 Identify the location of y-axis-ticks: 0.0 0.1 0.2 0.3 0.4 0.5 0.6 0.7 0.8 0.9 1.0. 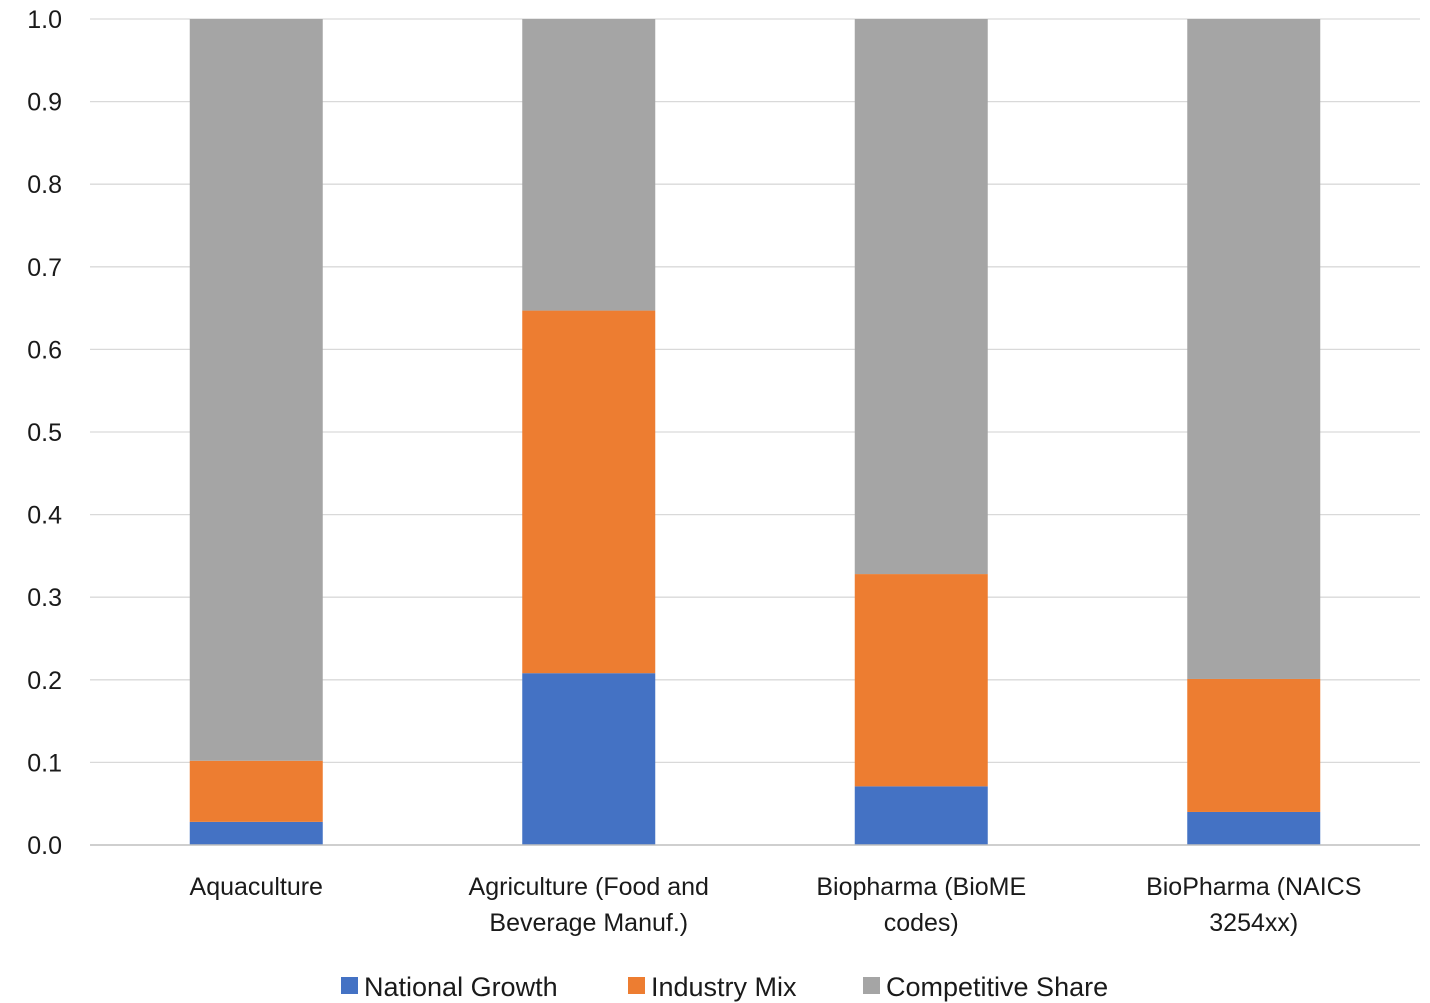
(44, 433).